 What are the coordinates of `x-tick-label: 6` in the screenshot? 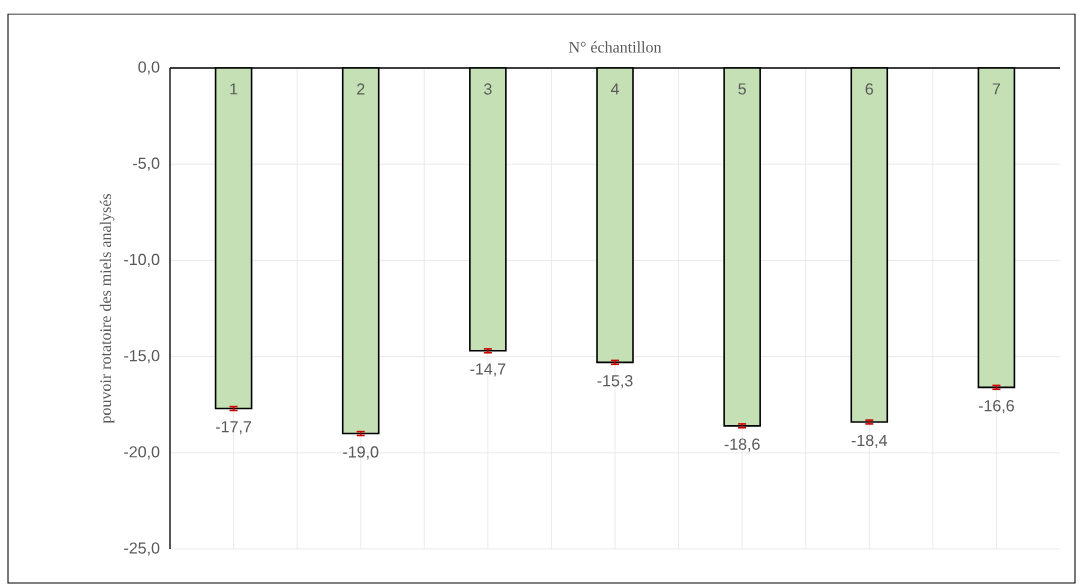 It's located at (869, 89).